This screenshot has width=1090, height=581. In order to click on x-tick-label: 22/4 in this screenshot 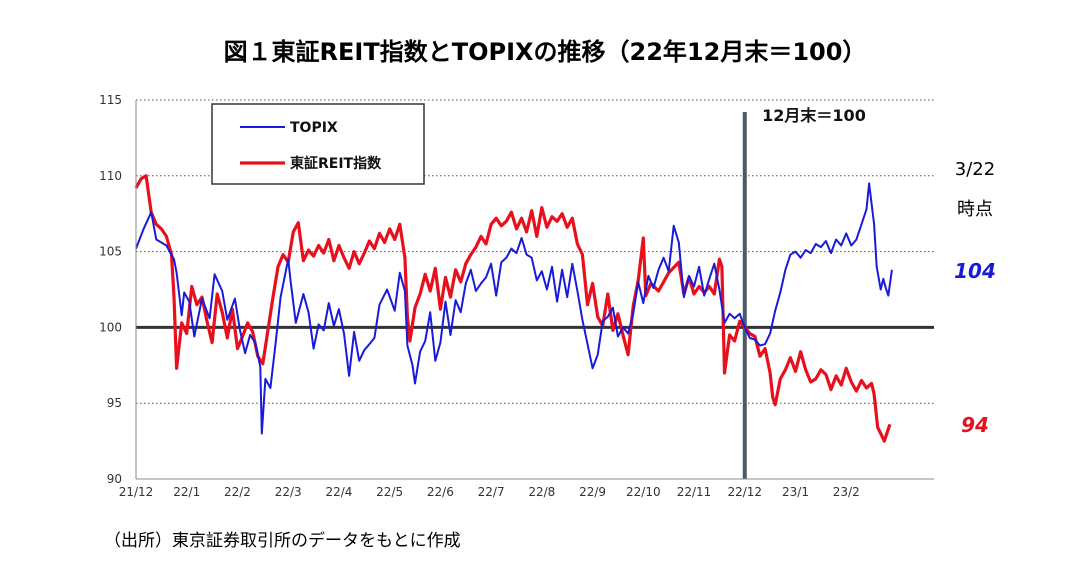, I will do `click(338, 492)`.